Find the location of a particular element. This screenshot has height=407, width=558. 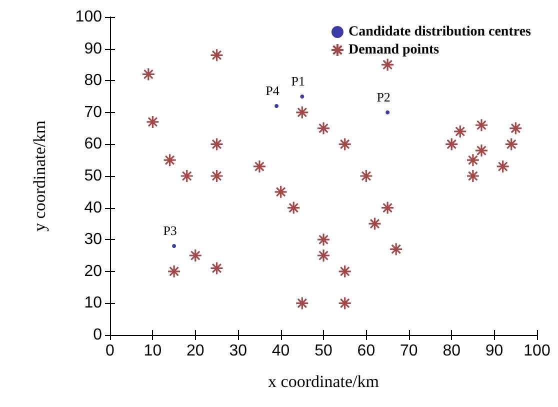

x-tick-label: 50 is located at coordinates (323, 351).